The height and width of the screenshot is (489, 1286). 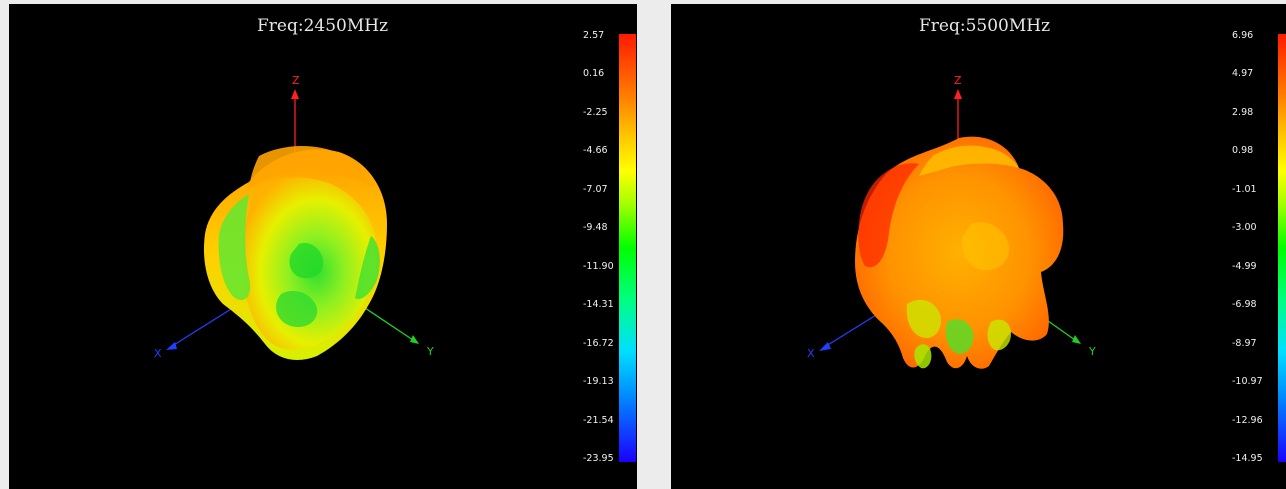 I want to click on colorbar-tick: -14.31, so click(x=598, y=304).